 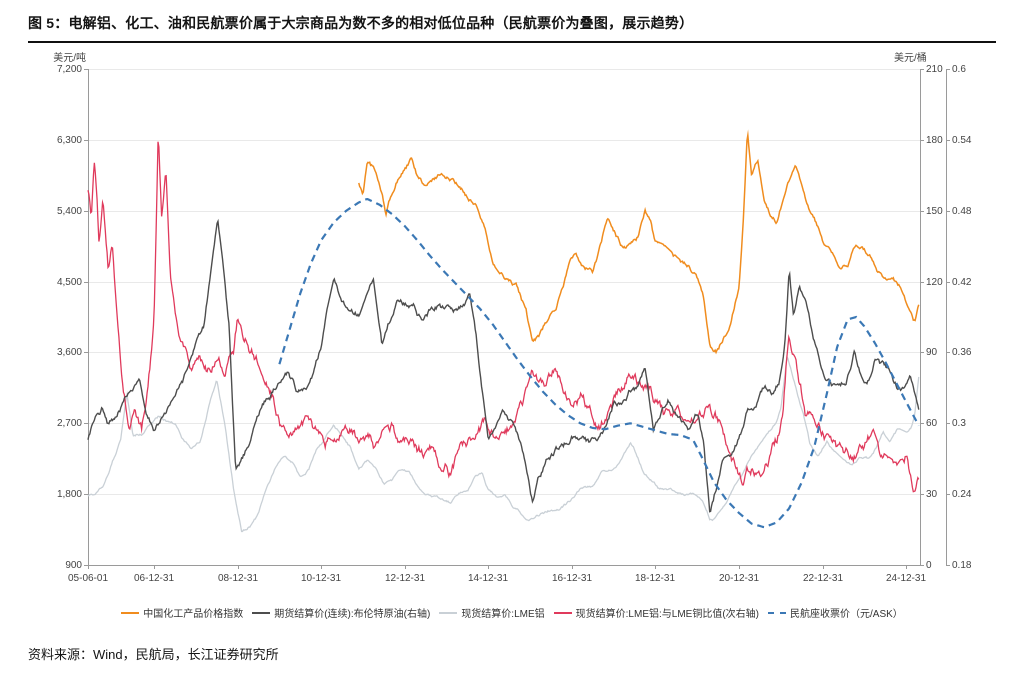 What do you see at coordinates (352, 614) in the screenshot?
I see `legend-label: 期货结算价(连续):布伦特原油(右轴)` at bounding box center [352, 614].